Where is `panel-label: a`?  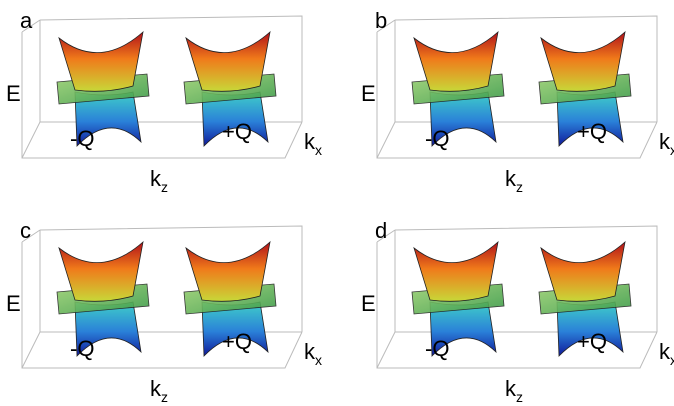 panel-label: a is located at coordinates (26, 20).